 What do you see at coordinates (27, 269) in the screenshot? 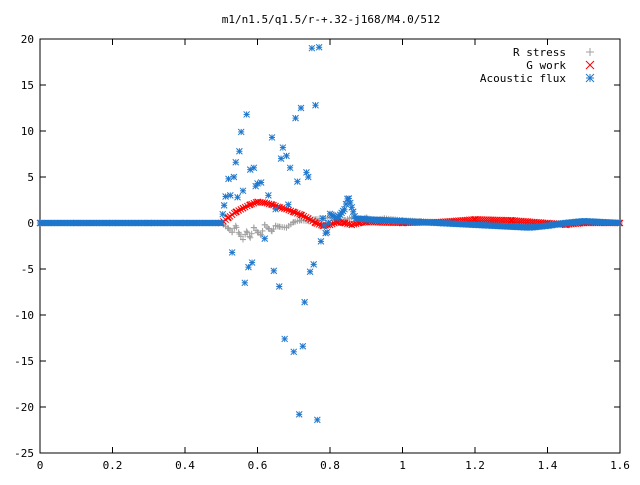
I see `y-tick-label: -5` at bounding box center [27, 269].